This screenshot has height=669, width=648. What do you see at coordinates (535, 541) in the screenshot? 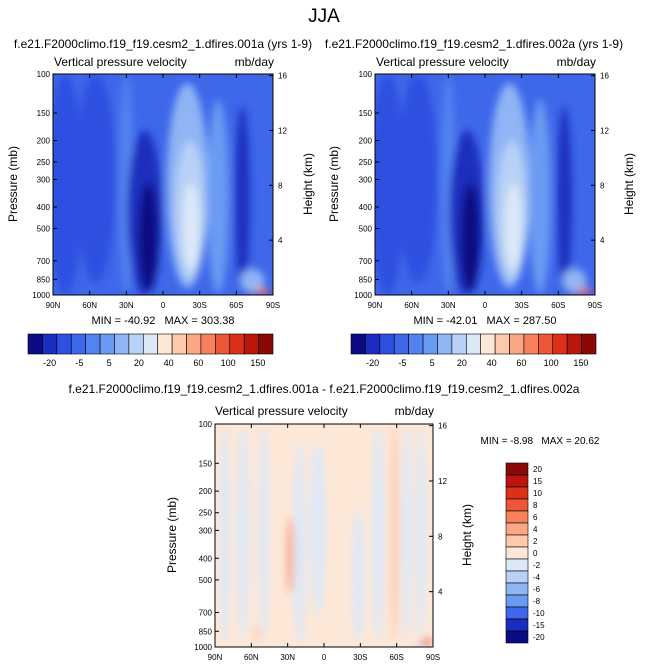
I see `colorbar-label: 2` at bounding box center [535, 541].